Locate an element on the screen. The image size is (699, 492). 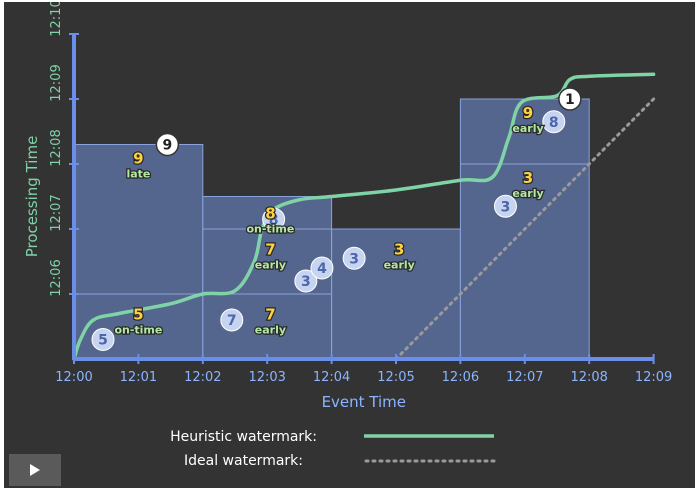
data-point-label: 1 is located at coordinates (570, 100).